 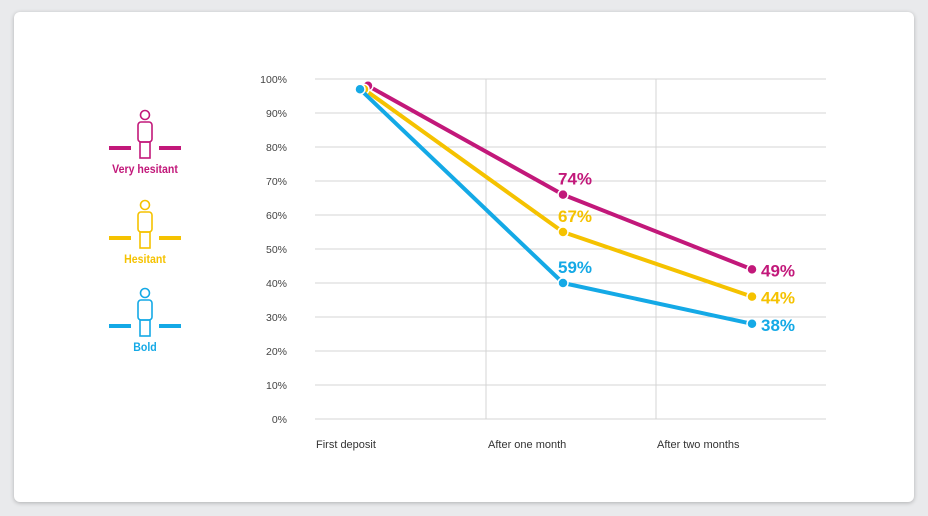 I want to click on data-label: 74%, so click(x=575, y=179).